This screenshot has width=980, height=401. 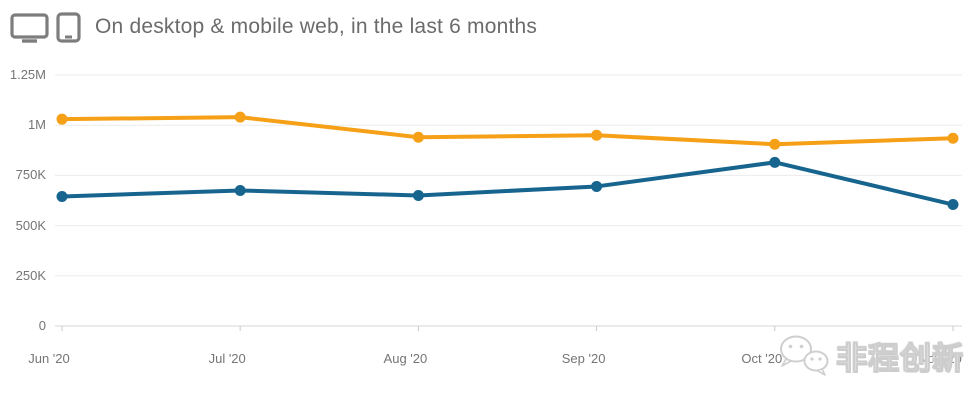 I want to click on x-axis-label: Jun '20, so click(x=49, y=358).